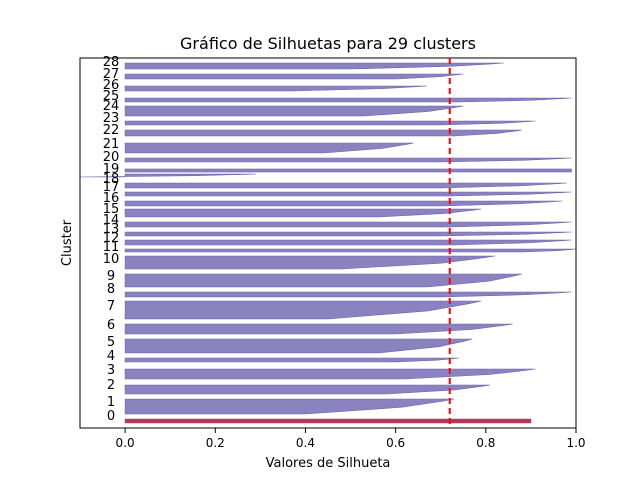 The height and width of the screenshot is (480, 640). Describe the element at coordinates (307, 389) in the screenshot. I see `cluster-2-band` at that location.